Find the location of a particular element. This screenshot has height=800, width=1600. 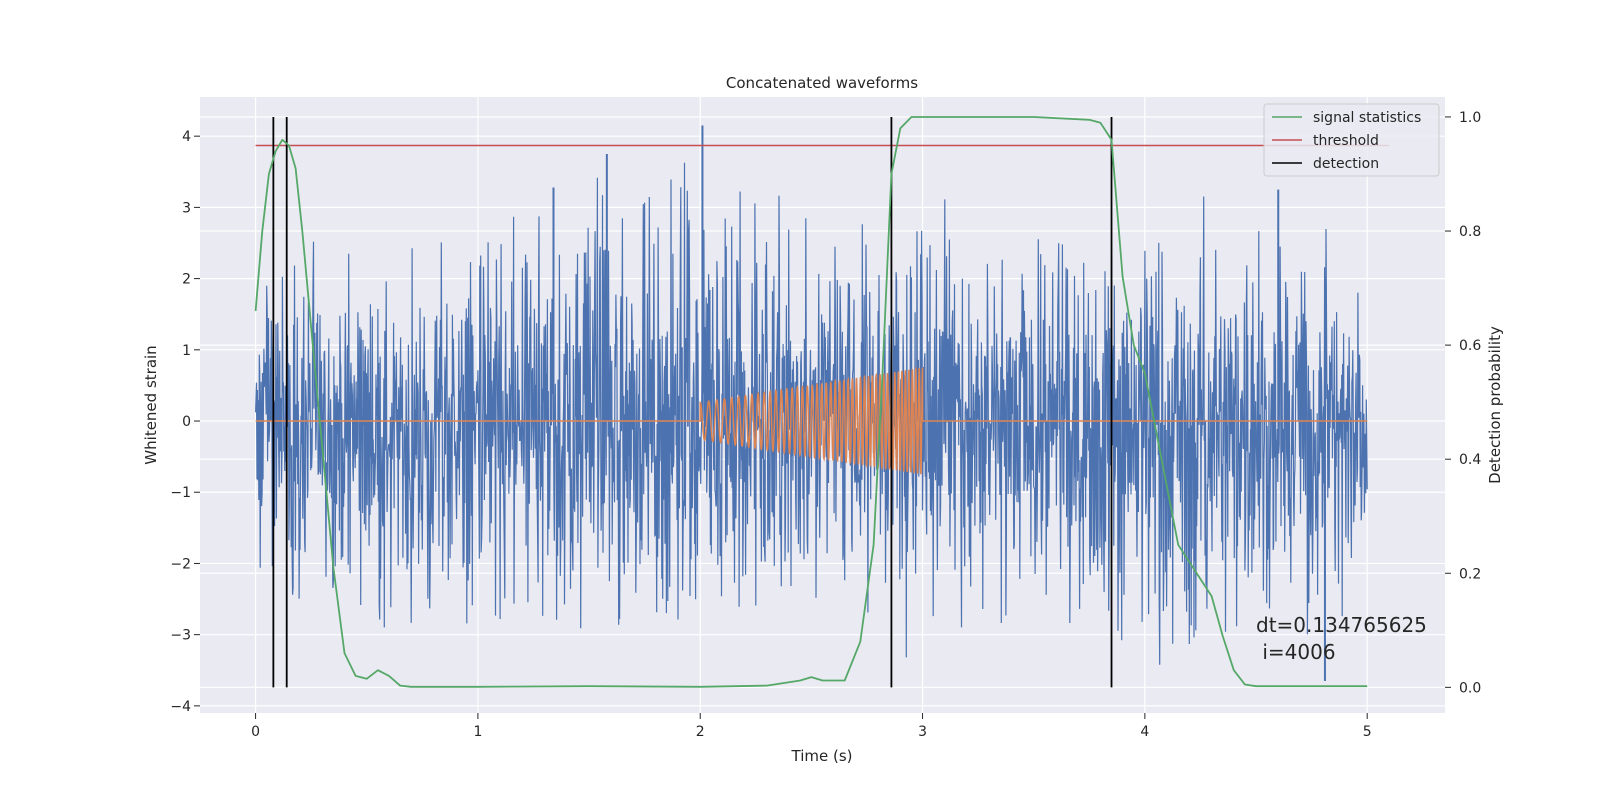

legend-box is located at coordinates (1351, 140).